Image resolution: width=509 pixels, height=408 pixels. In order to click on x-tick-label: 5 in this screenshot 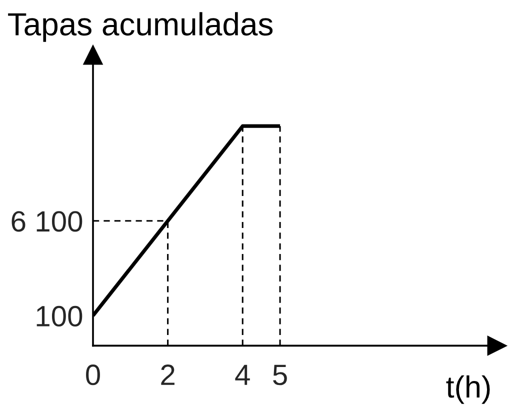, I will do `click(280, 375)`.